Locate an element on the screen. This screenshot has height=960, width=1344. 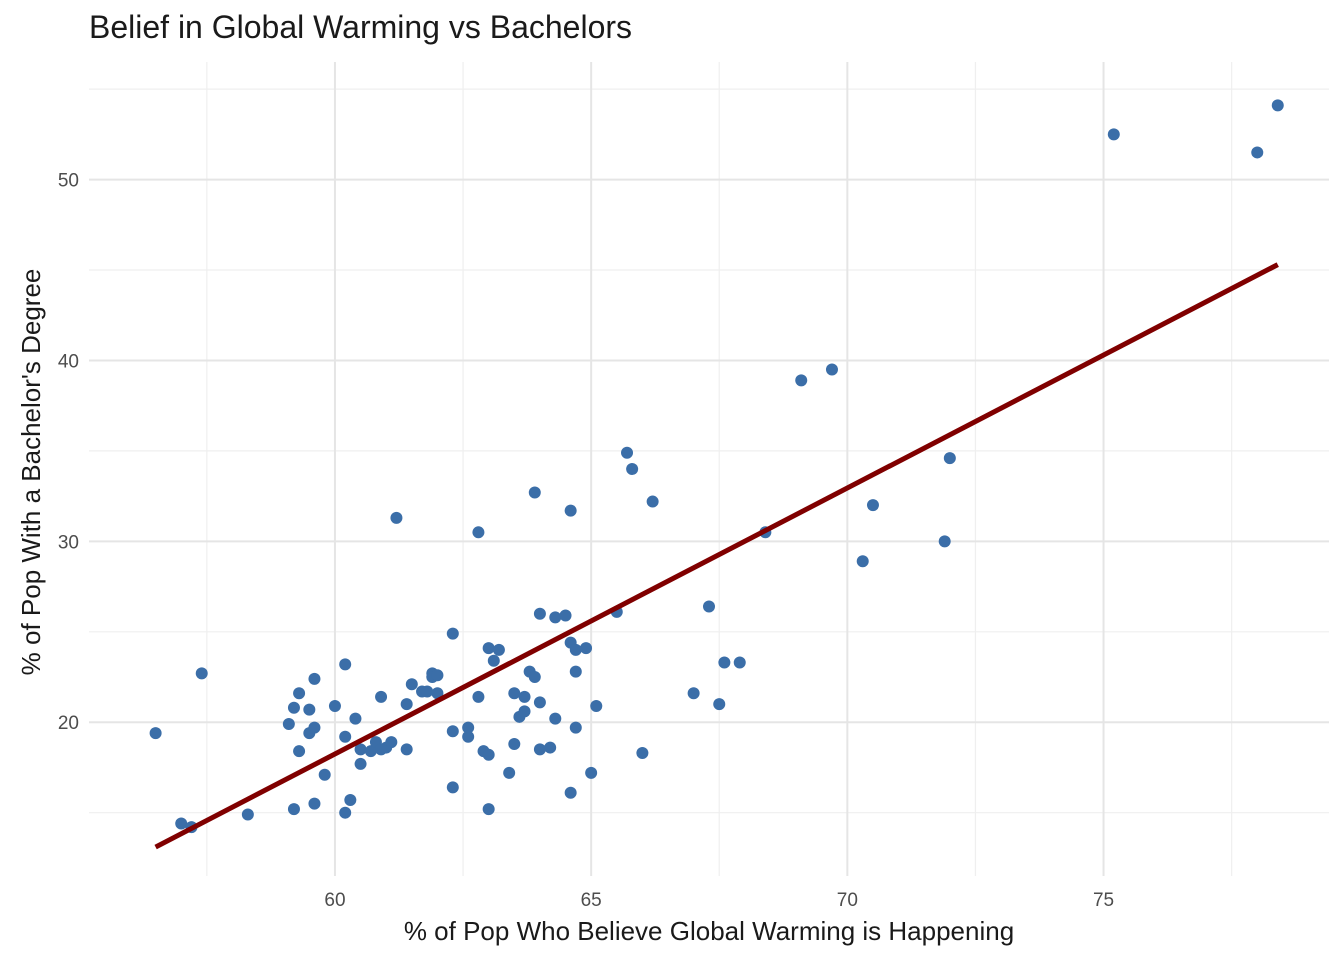
x-tick-label: 60 is located at coordinates (334, 900).